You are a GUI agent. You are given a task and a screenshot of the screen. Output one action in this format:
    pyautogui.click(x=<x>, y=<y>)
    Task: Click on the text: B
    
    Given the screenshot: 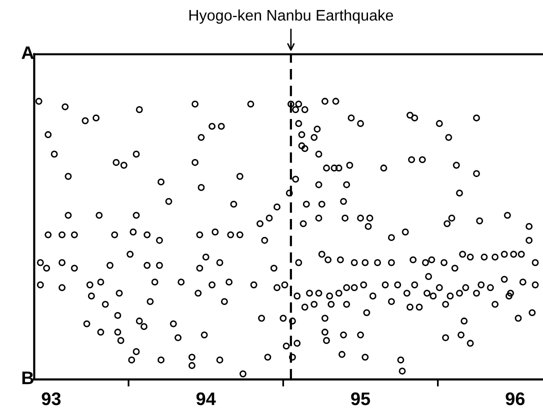 What is the action you would take?
    pyautogui.click(x=28, y=378)
    